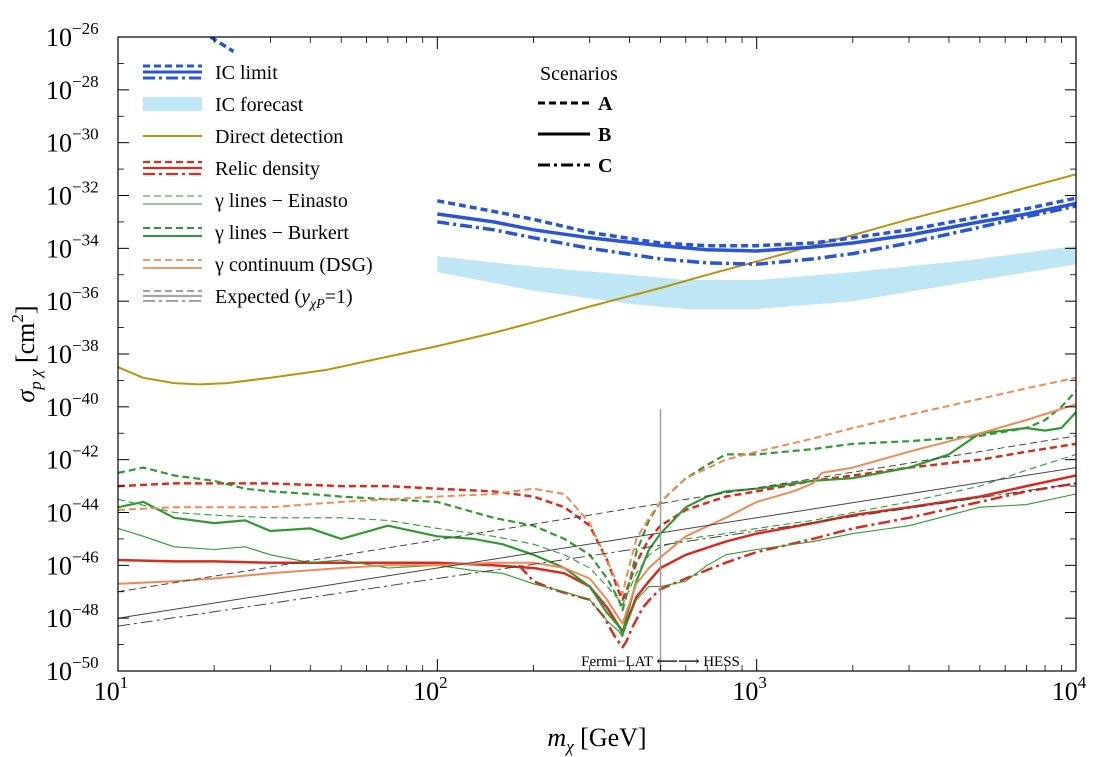 The width and height of the screenshot is (1100, 757). Describe the element at coordinates (259, 105) in the screenshot. I see `legend-ic-forecast-label: IC forecast` at that location.